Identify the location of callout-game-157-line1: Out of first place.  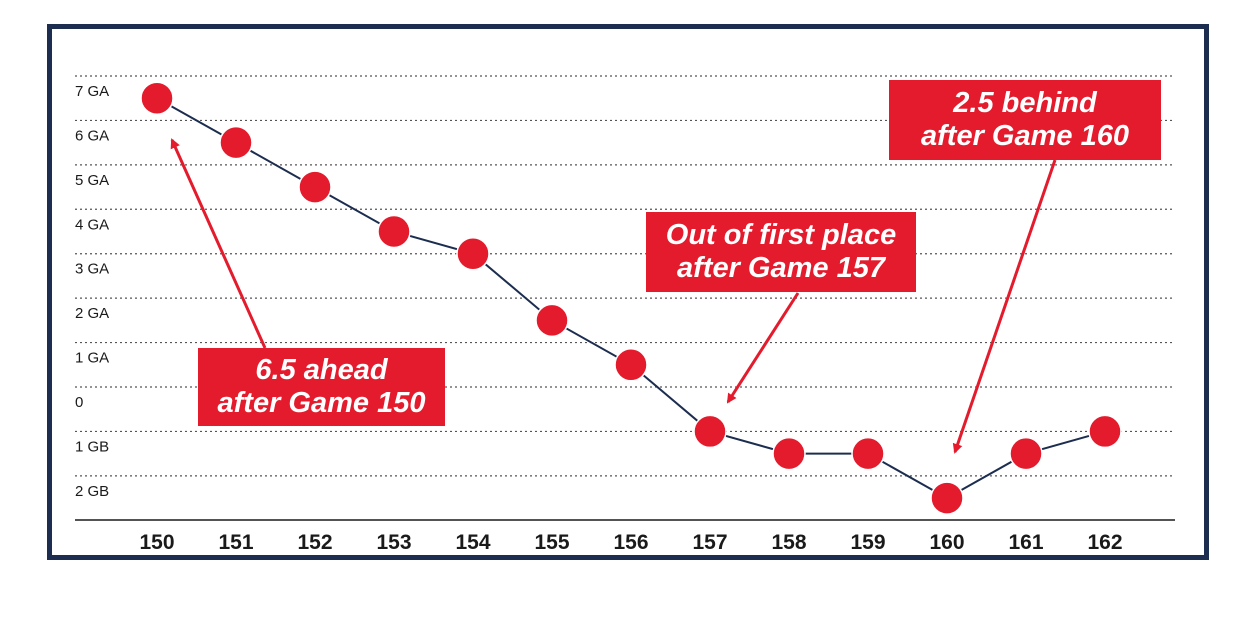
(781, 235).